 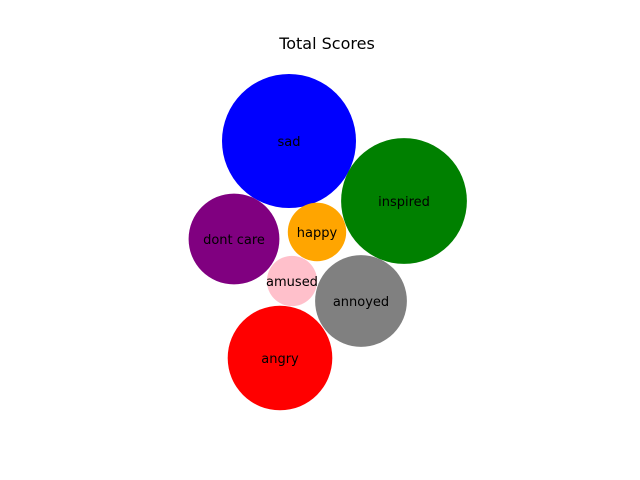 I want to click on bubble-label-dont-care: dont care, so click(x=234, y=240).